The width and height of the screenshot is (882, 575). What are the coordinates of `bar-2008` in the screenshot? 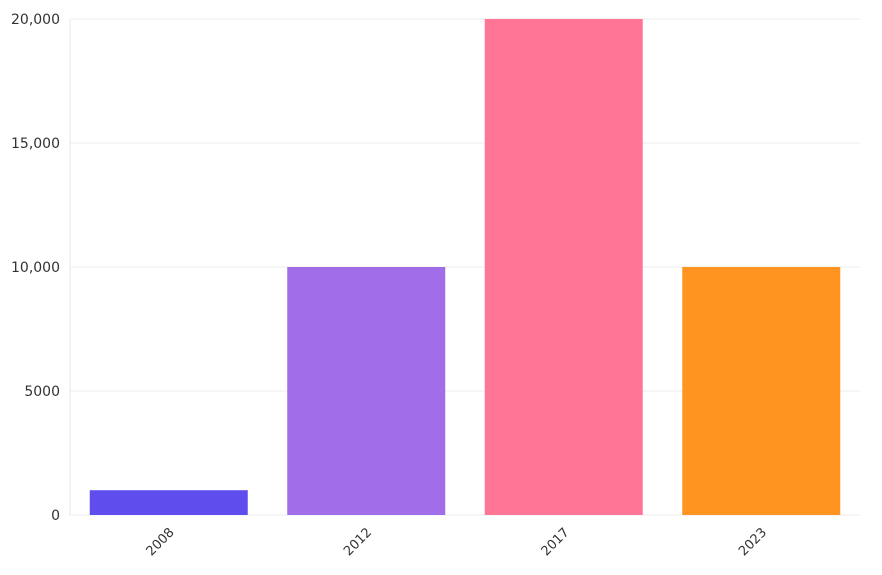 It's located at (168, 502).